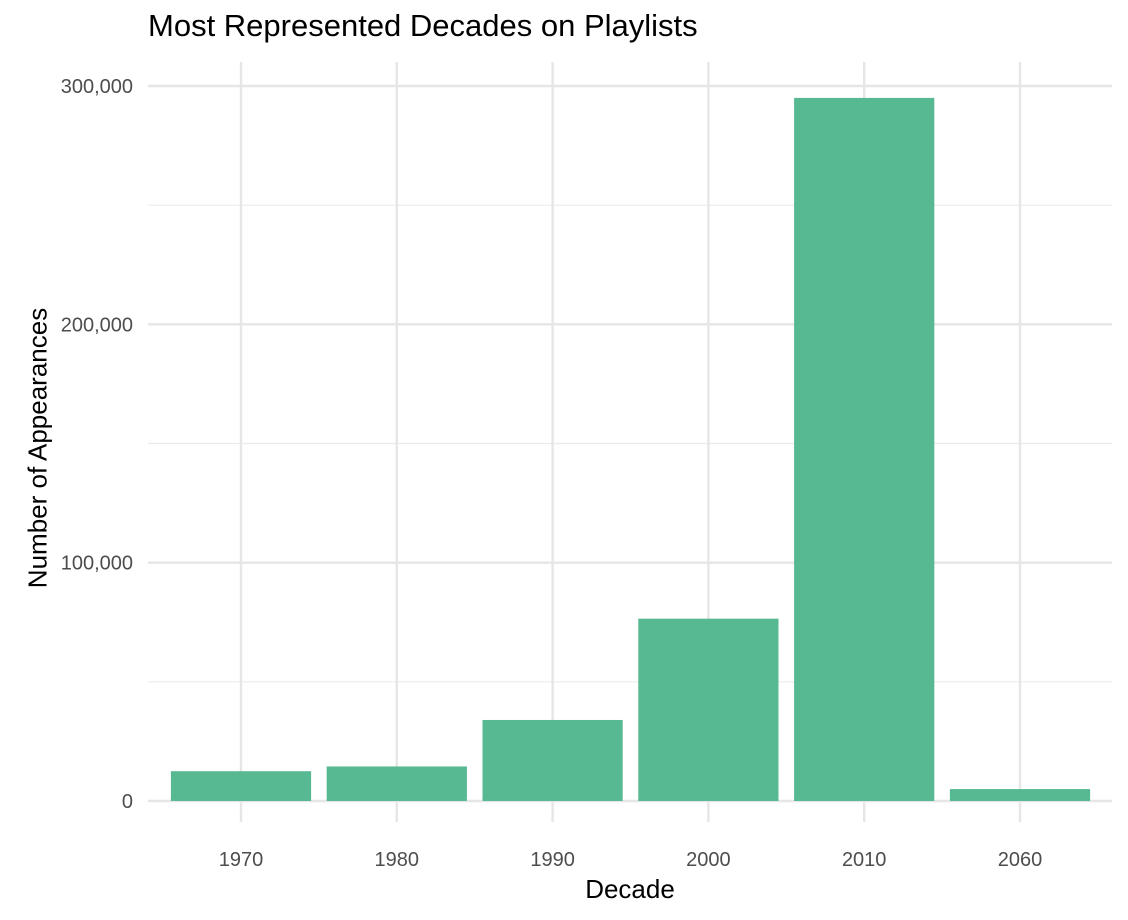 The image size is (1128, 920). Describe the element at coordinates (97, 325) in the screenshot. I see `y-tick-label: 200,000` at that location.